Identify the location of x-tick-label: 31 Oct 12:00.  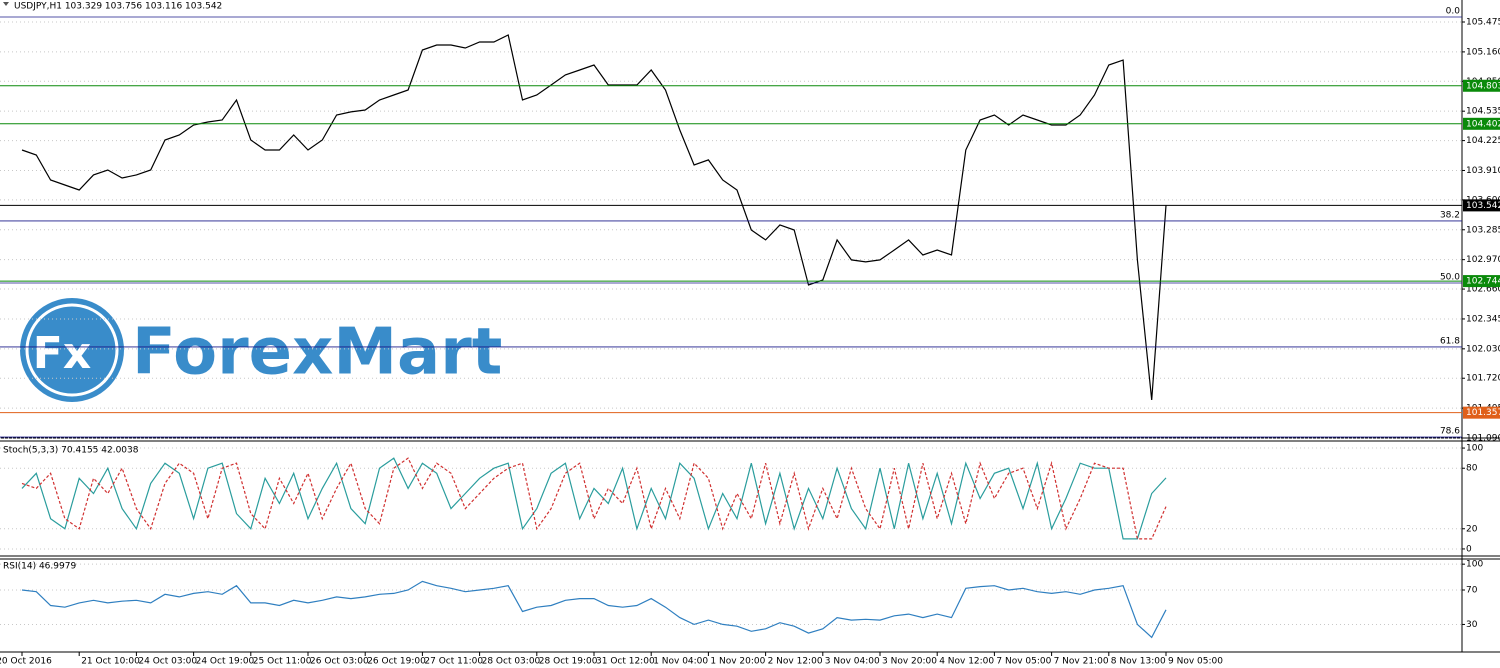
(625, 662).